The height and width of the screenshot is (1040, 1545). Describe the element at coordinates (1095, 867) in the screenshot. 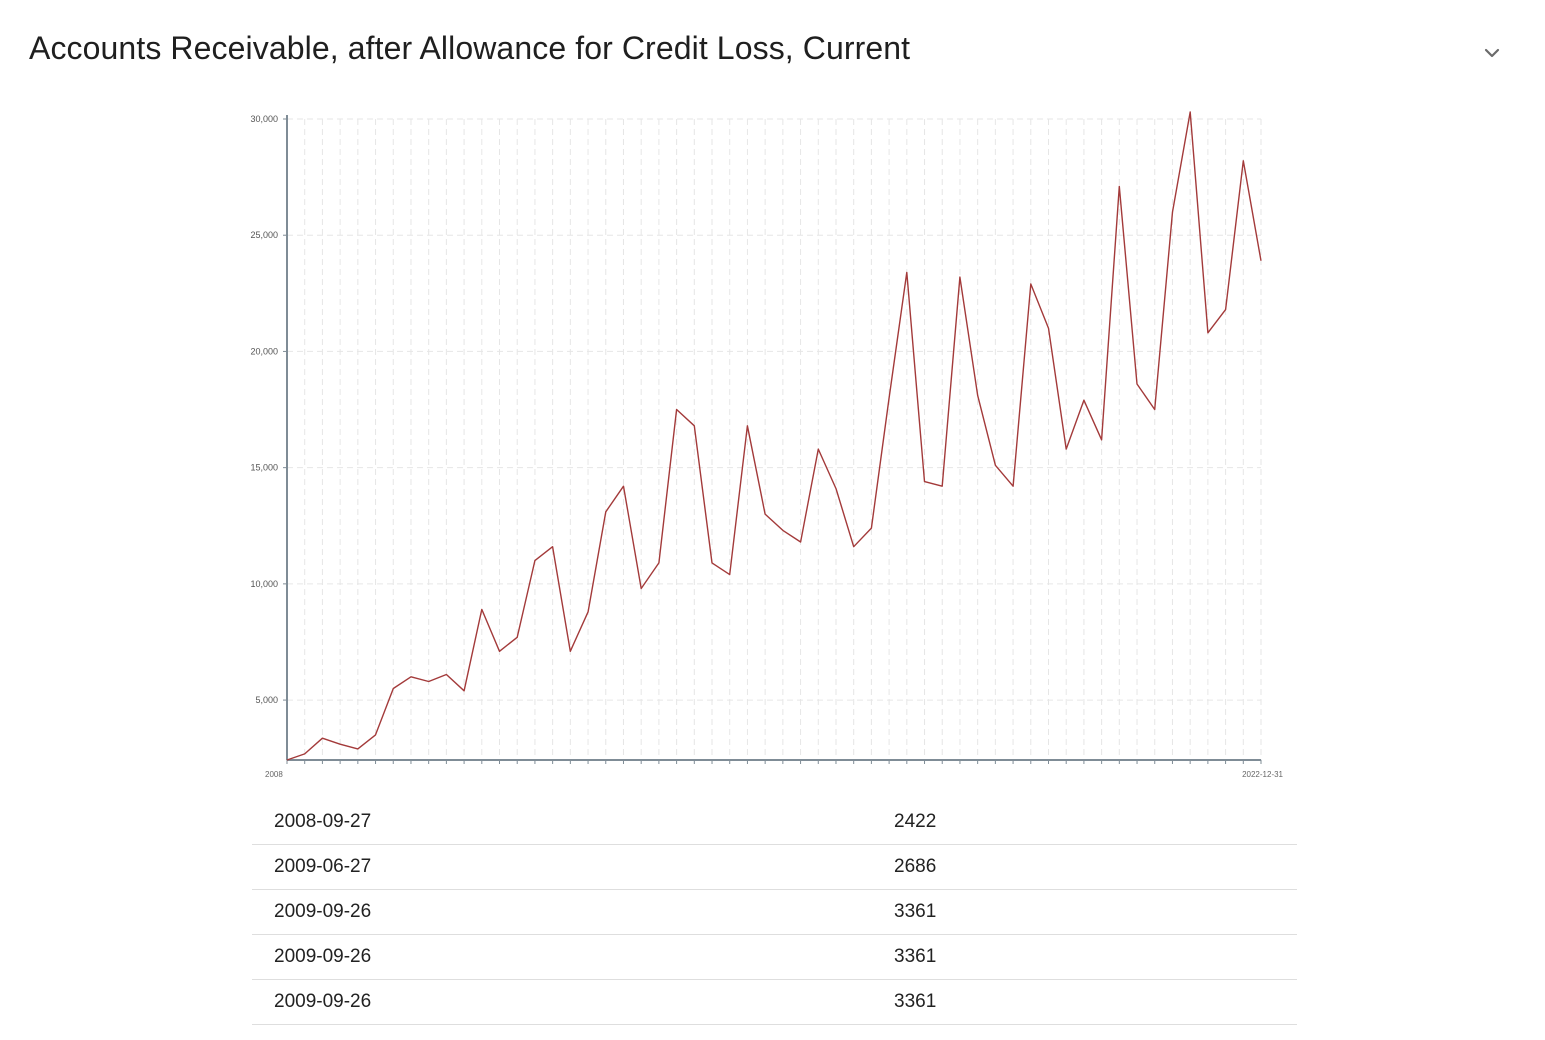

I see `value-cell: 2686` at that location.